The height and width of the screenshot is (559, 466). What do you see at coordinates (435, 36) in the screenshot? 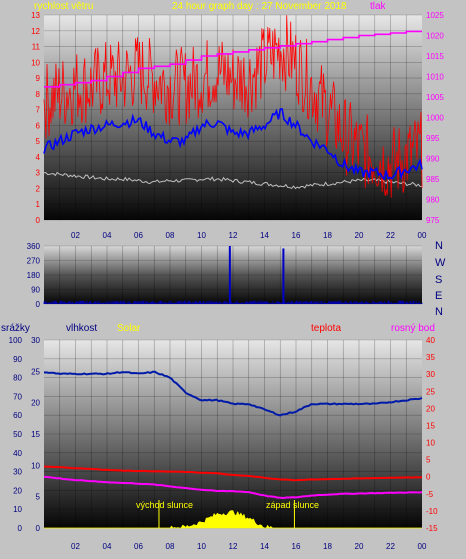
I see `pressure-tick-label: 1020` at bounding box center [435, 36].